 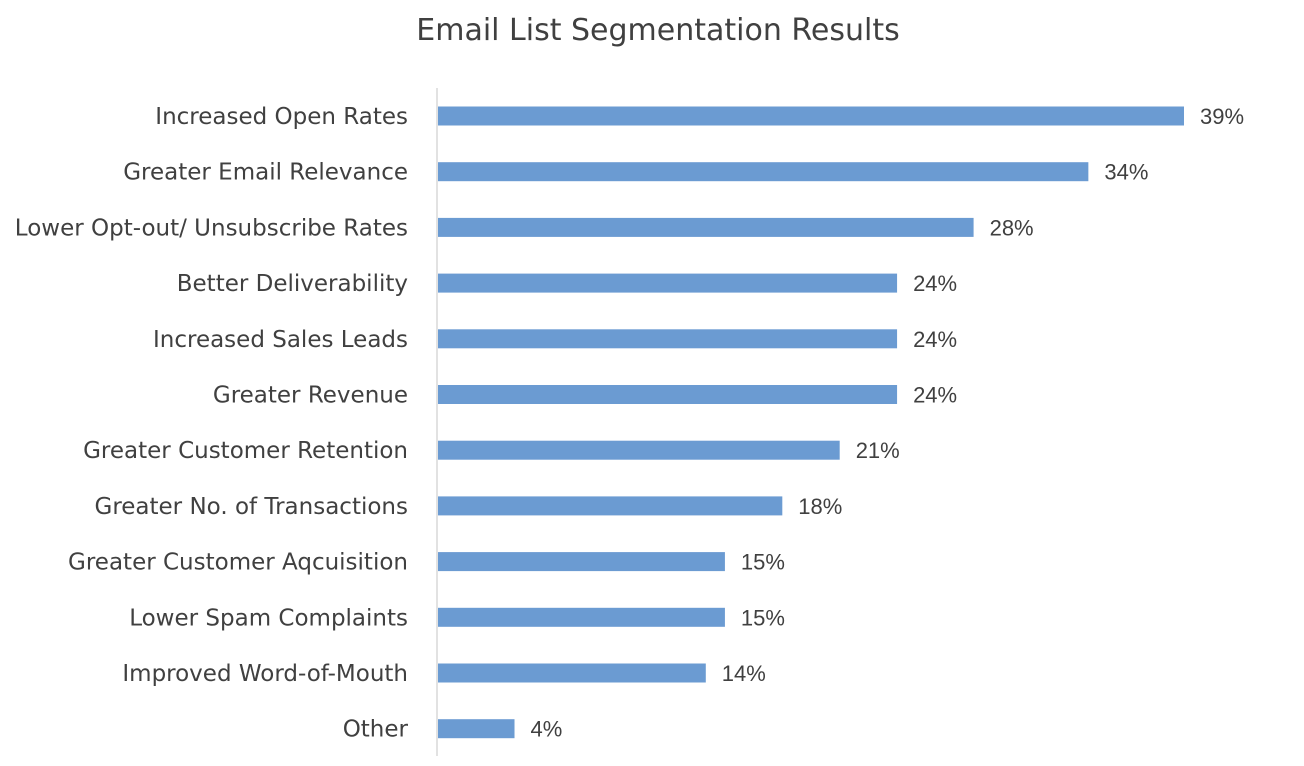 I want to click on value-label: 34%, so click(x=1126, y=172).